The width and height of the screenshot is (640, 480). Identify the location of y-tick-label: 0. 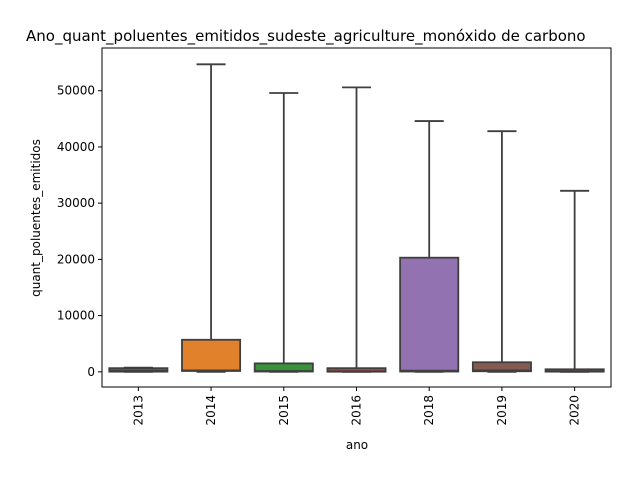
(91, 372).